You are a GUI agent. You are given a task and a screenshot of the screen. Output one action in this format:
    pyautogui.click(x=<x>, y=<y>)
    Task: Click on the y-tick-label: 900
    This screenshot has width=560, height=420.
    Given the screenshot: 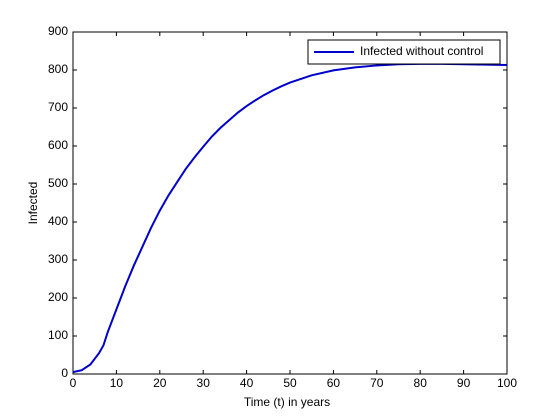 What is the action you would take?
    pyautogui.click(x=58, y=31)
    